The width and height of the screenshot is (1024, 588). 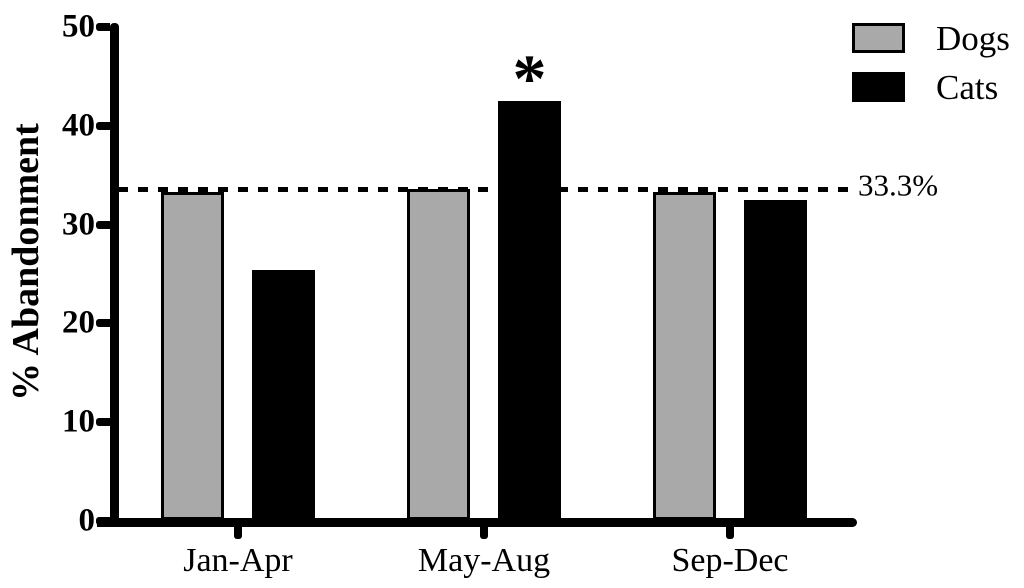 I want to click on legend-swatch-dogs, so click(x=878, y=38).